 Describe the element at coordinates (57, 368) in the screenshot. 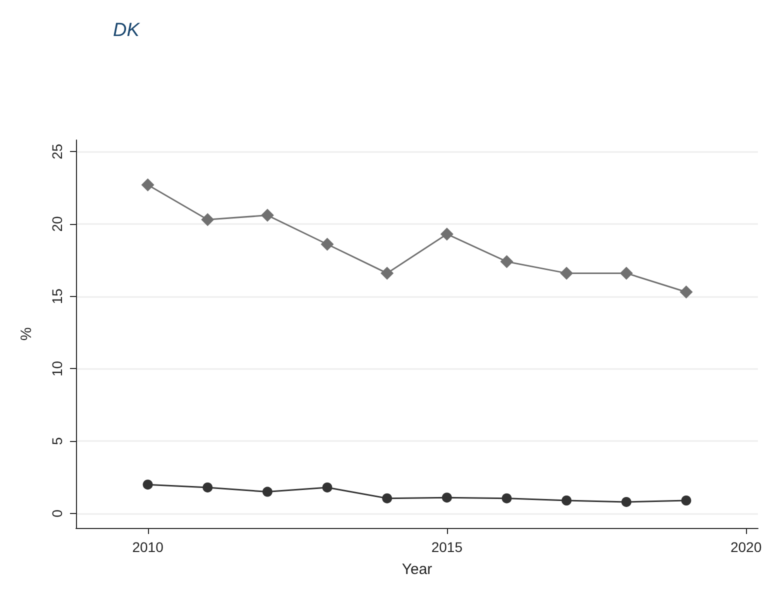

I see `y-tick-label: 10` at that location.